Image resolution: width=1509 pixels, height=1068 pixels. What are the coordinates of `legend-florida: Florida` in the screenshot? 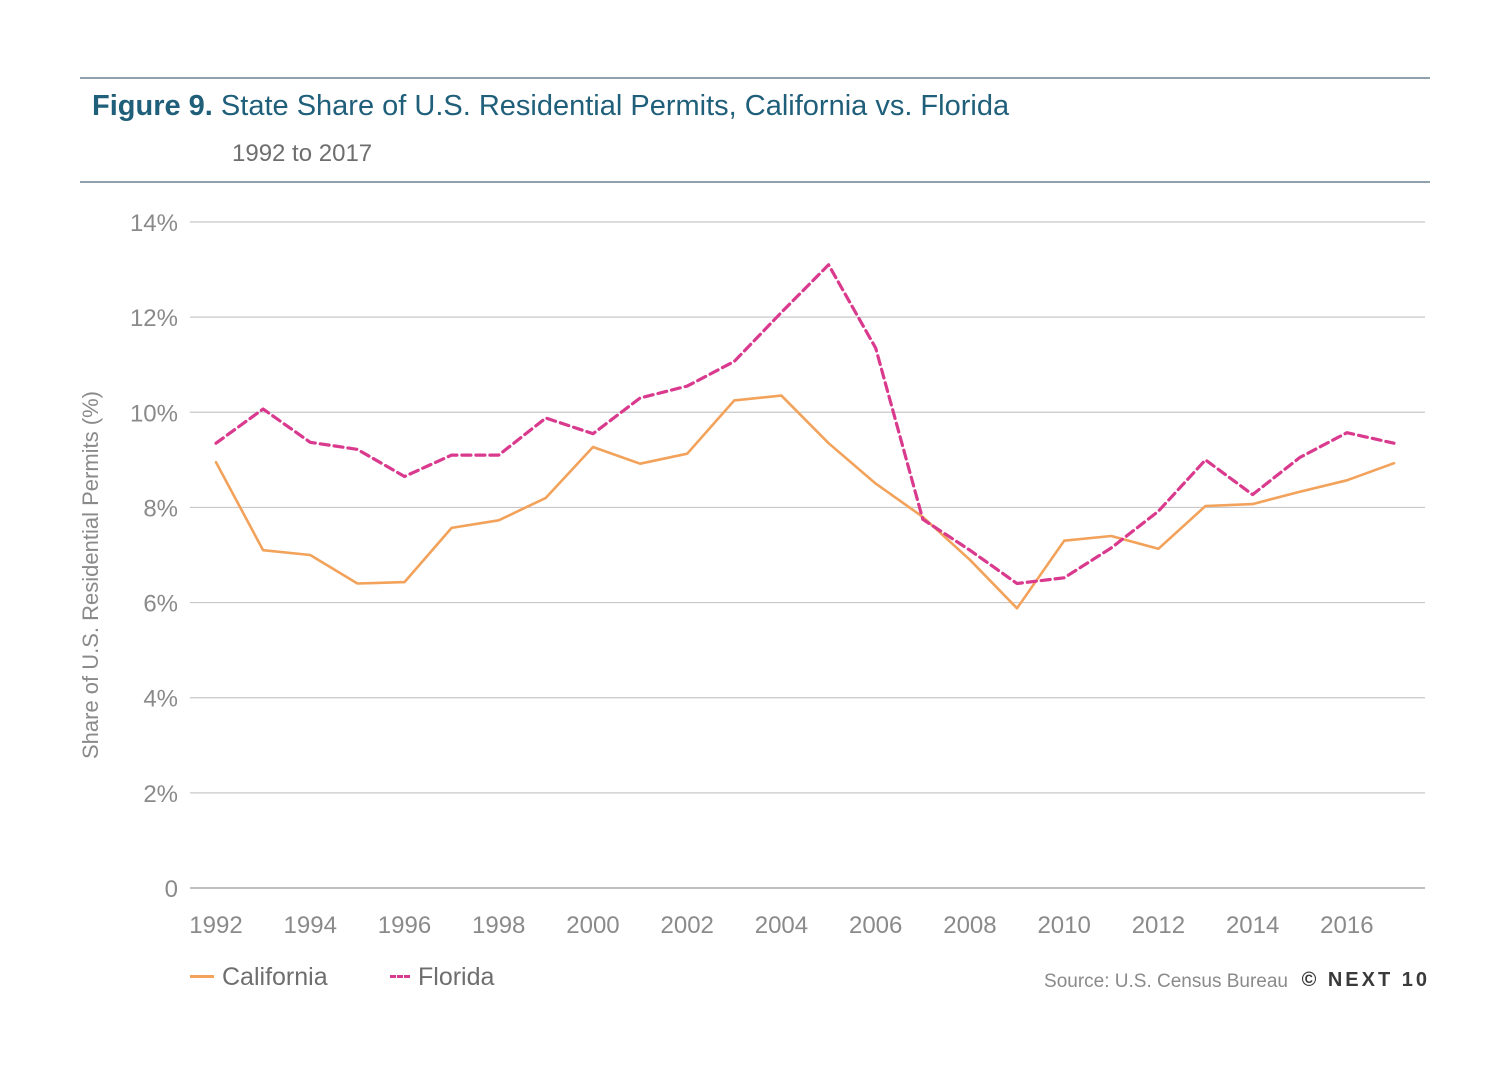 It's located at (442, 977).